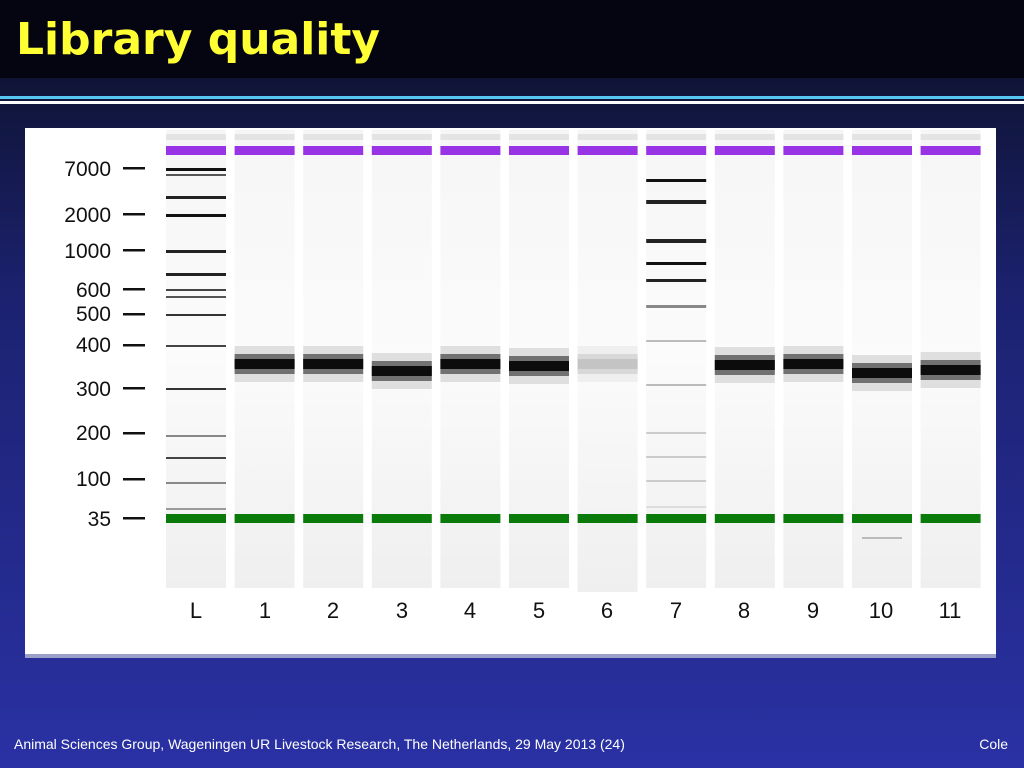  Describe the element at coordinates (512, 39) in the screenshot. I see `title-bar` at that location.